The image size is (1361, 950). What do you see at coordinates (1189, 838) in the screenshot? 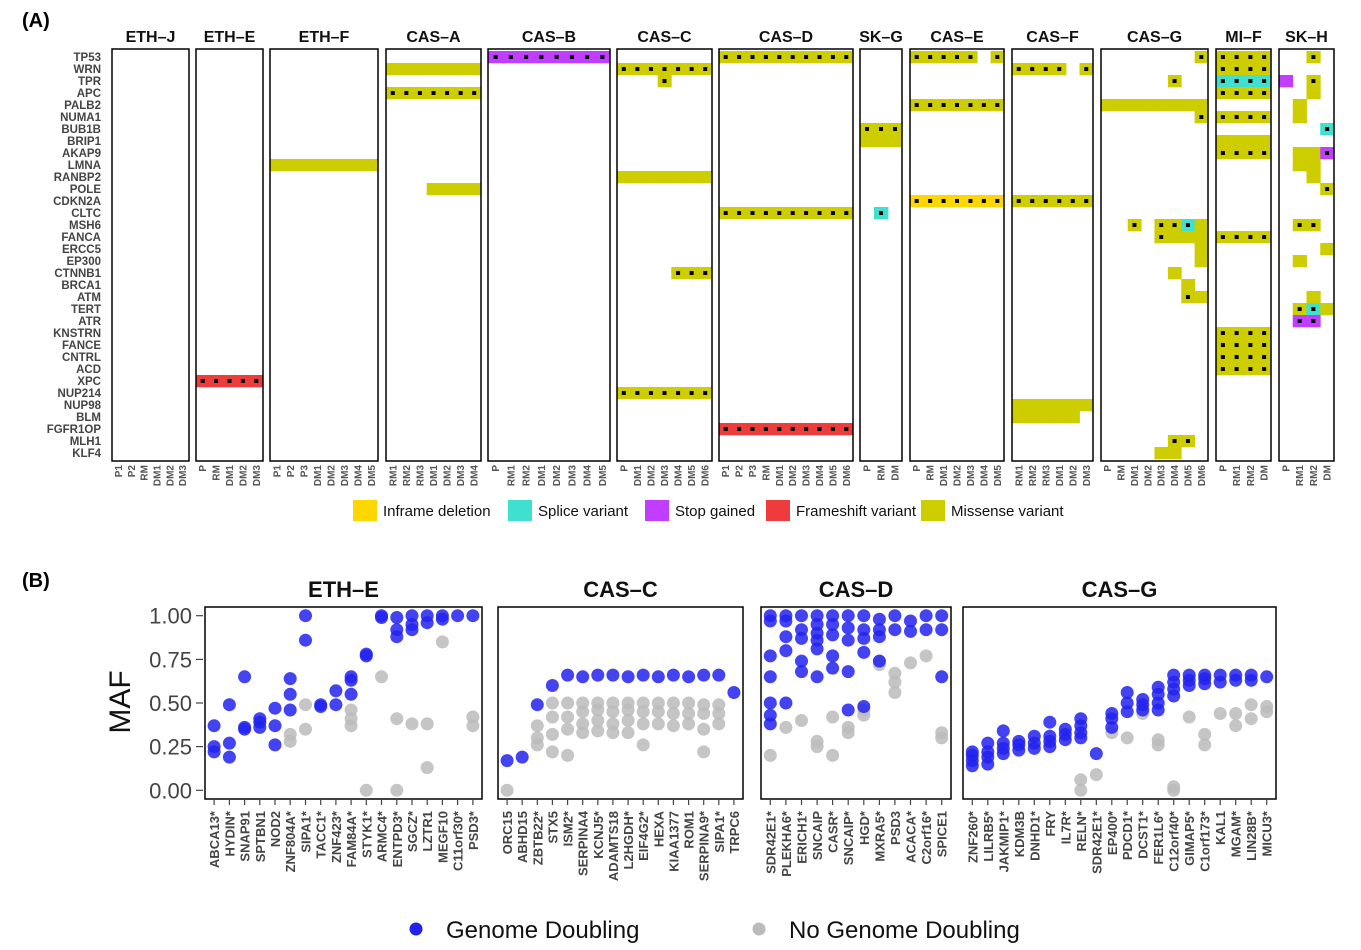
I see `gene-tick-label: GIMAP5*` at bounding box center [1189, 838].